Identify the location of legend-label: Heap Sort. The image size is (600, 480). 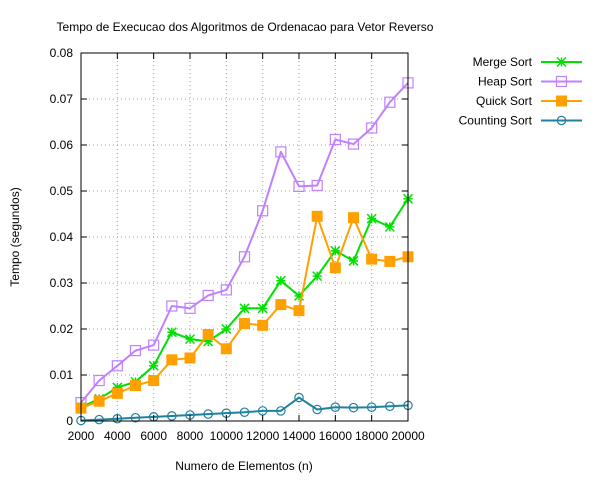
(505, 82).